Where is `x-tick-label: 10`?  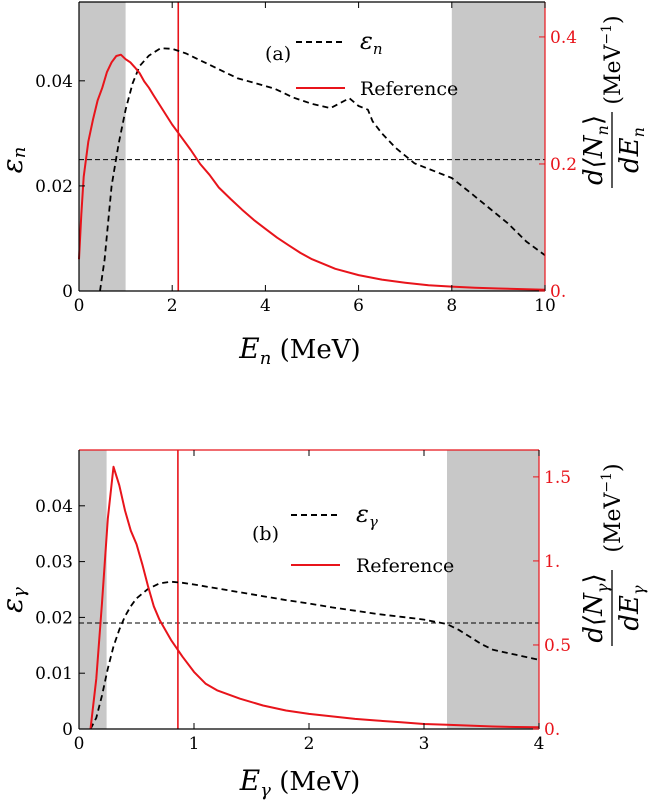 x-tick-label: 10 is located at coordinates (545, 306).